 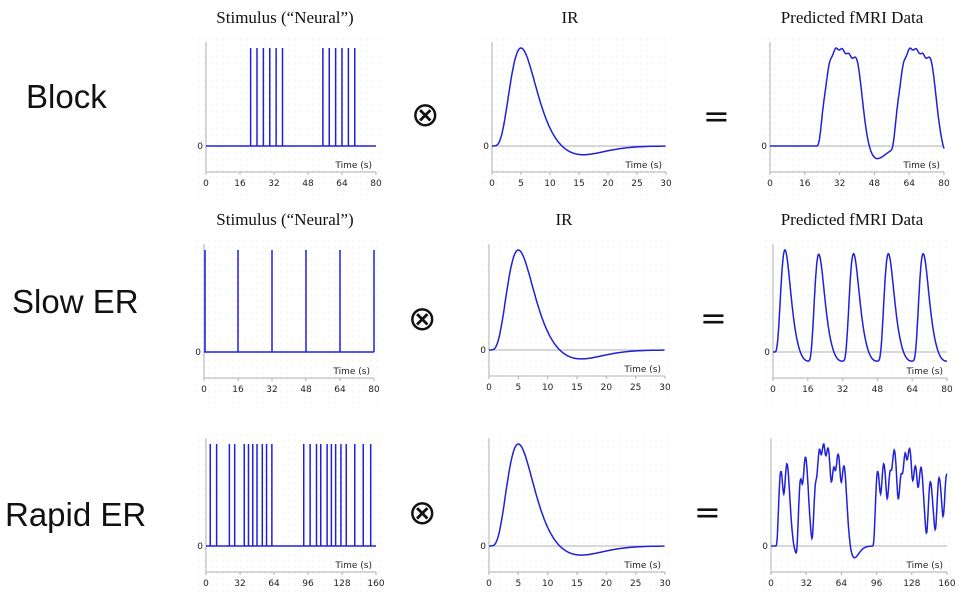 What do you see at coordinates (716, 116) in the screenshot?
I see `equals-symbol-row1: =` at bounding box center [716, 116].